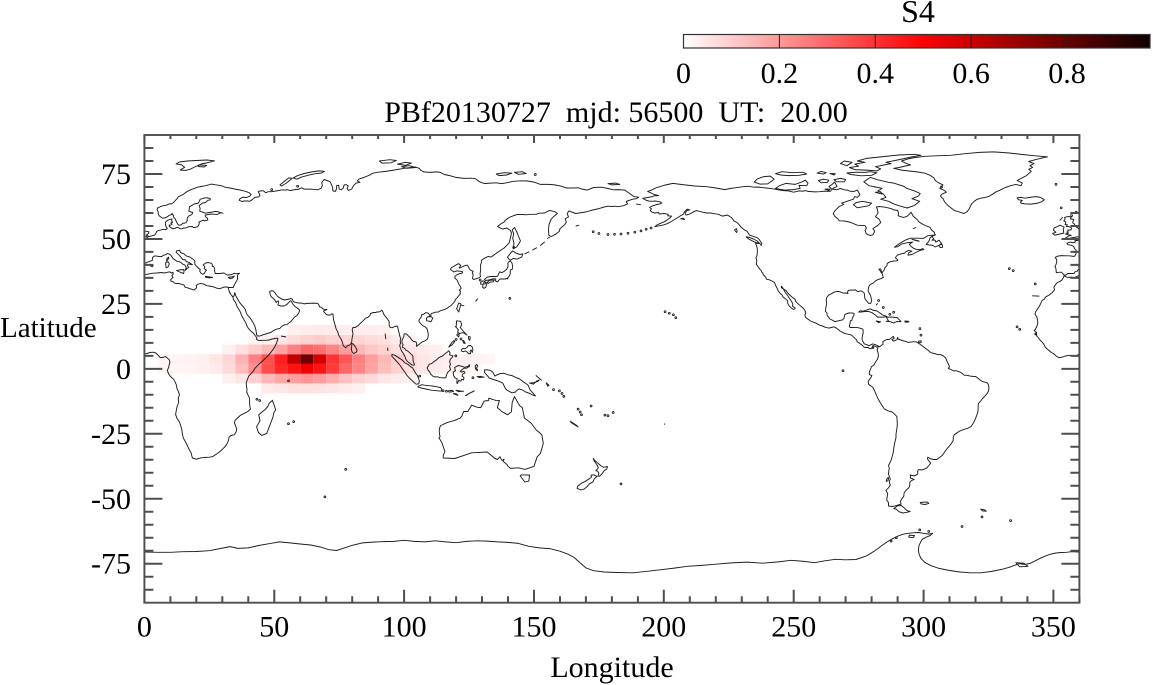  Describe the element at coordinates (876, 73) in the screenshot. I see `svg-text: 0.4` at that location.